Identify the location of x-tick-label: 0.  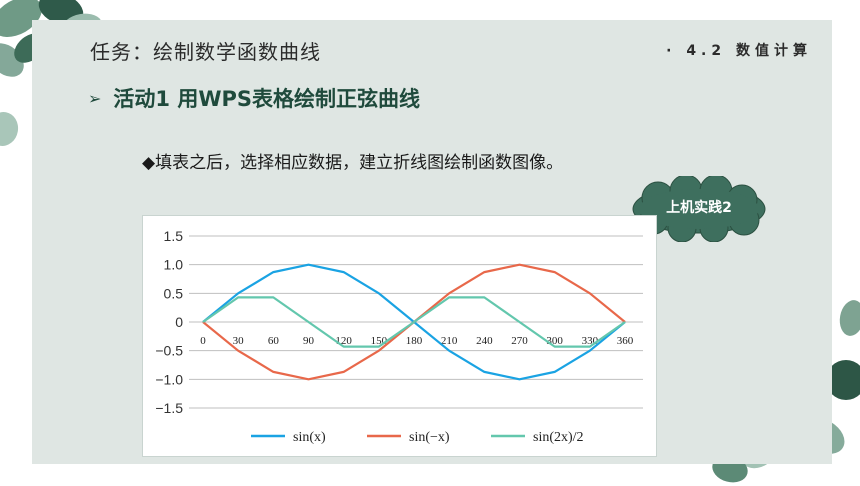
(203, 341).